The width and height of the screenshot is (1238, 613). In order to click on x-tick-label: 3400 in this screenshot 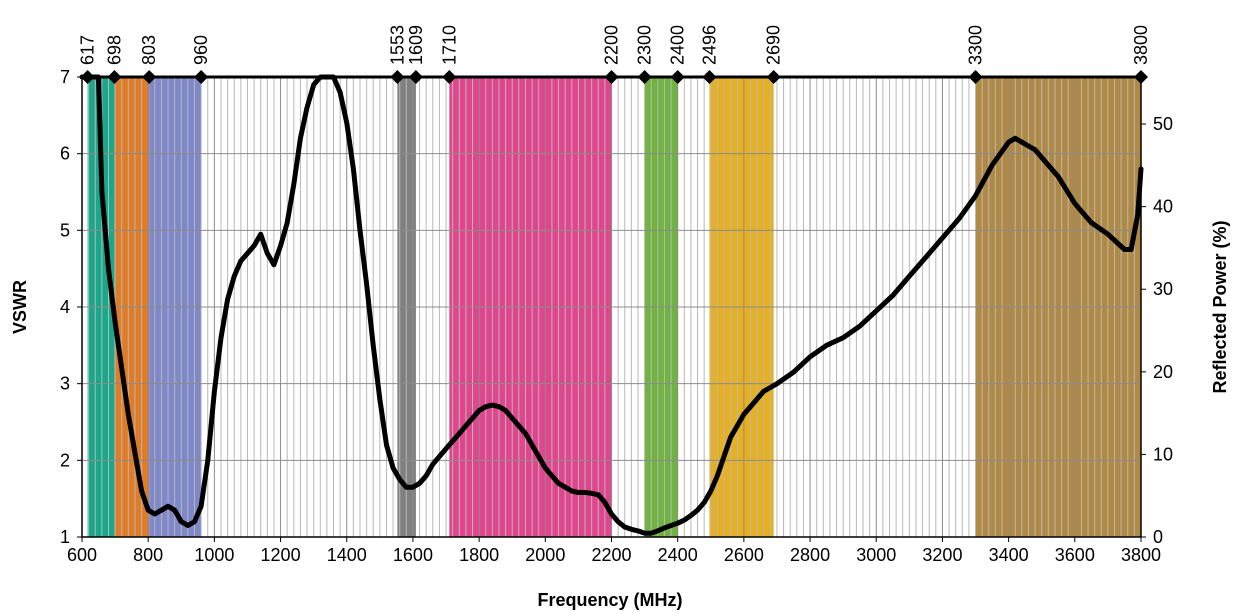, I will do `click(1009, 555)`.